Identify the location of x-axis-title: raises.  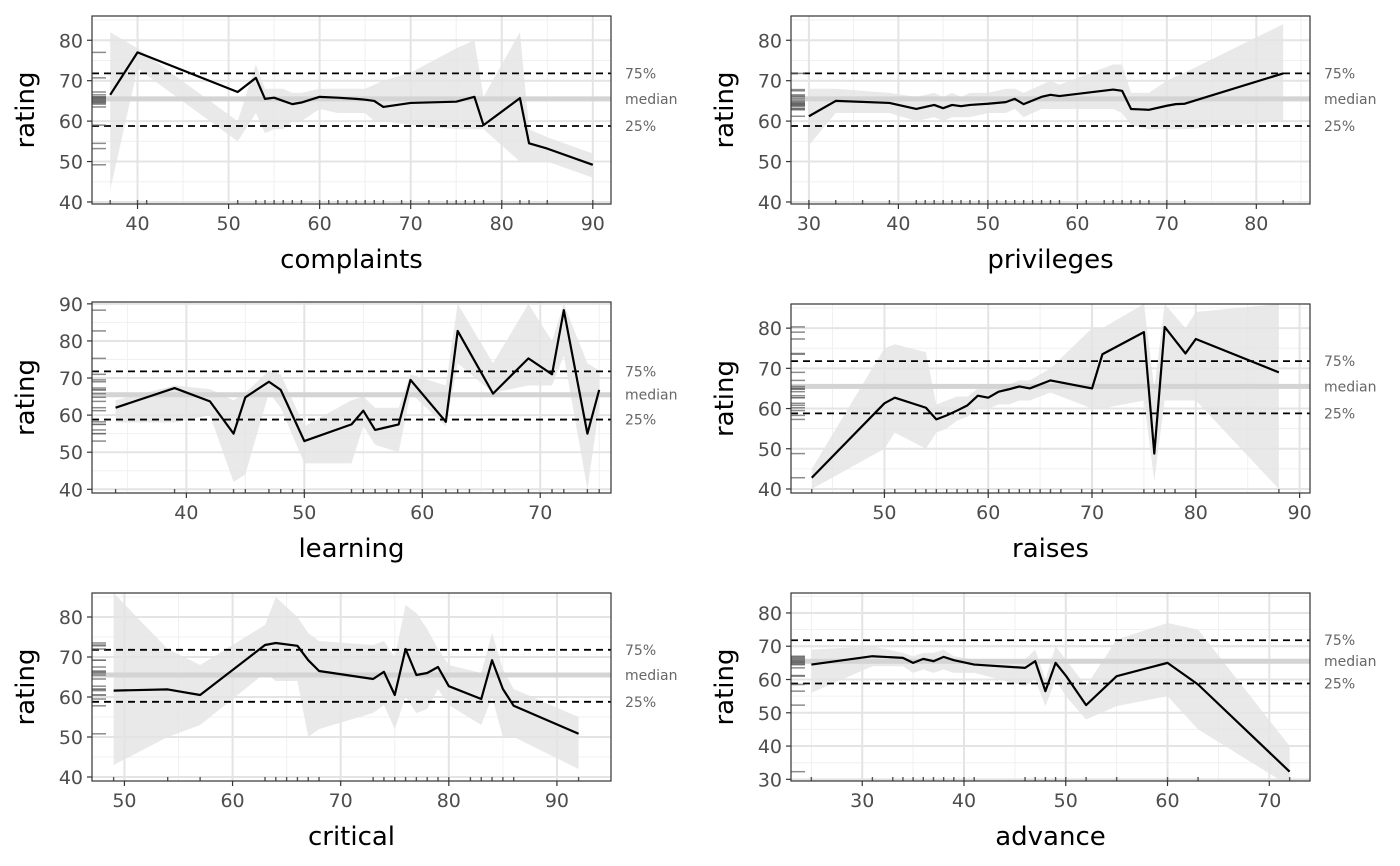
(1050, 549).